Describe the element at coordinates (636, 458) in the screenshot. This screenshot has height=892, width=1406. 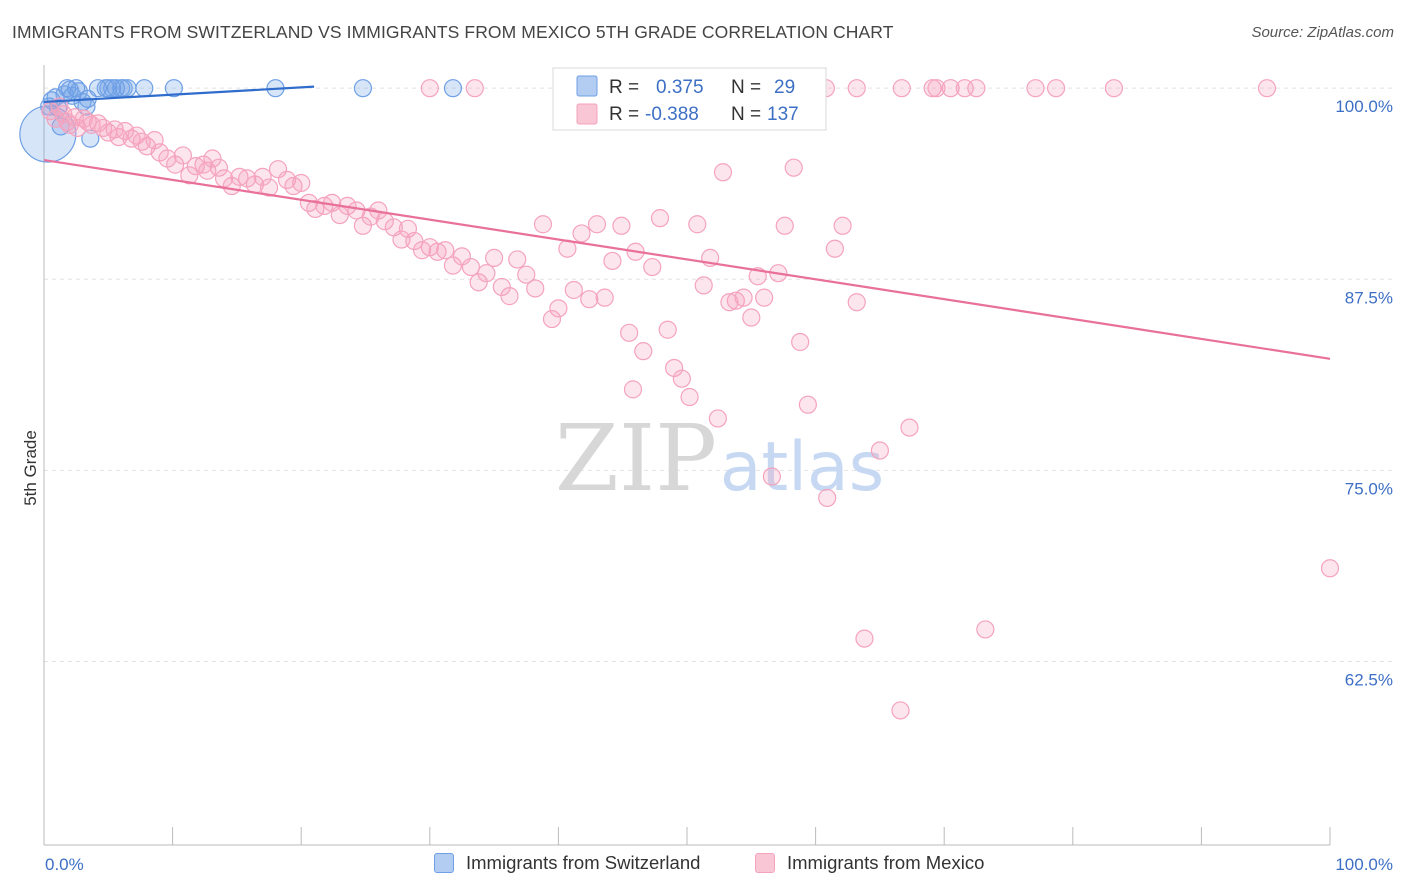
I see `watermark-zip: ZIP` at that location.